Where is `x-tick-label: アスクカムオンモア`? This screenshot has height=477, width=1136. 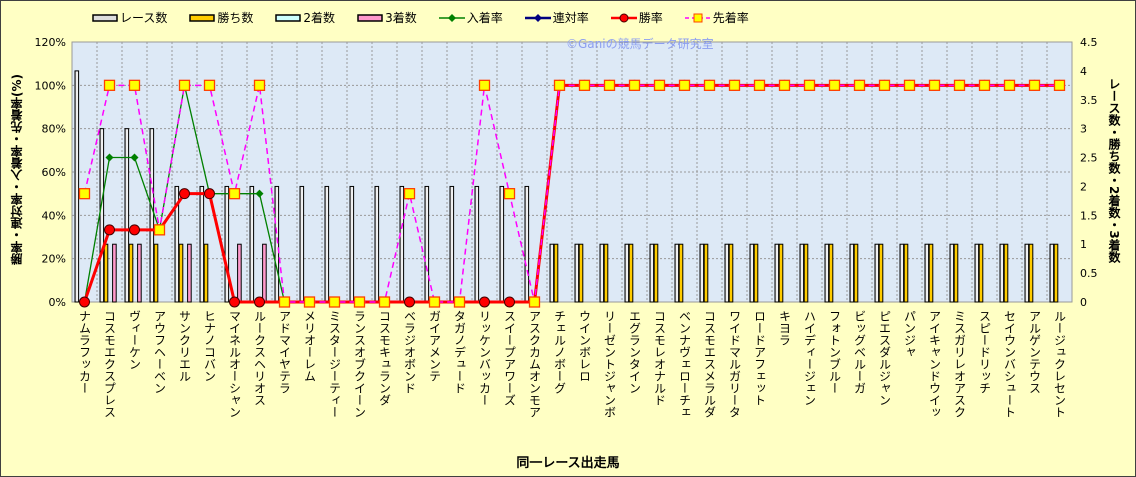 x-tick-label: アスクカムオンモア is located at coordinates (534, 364).